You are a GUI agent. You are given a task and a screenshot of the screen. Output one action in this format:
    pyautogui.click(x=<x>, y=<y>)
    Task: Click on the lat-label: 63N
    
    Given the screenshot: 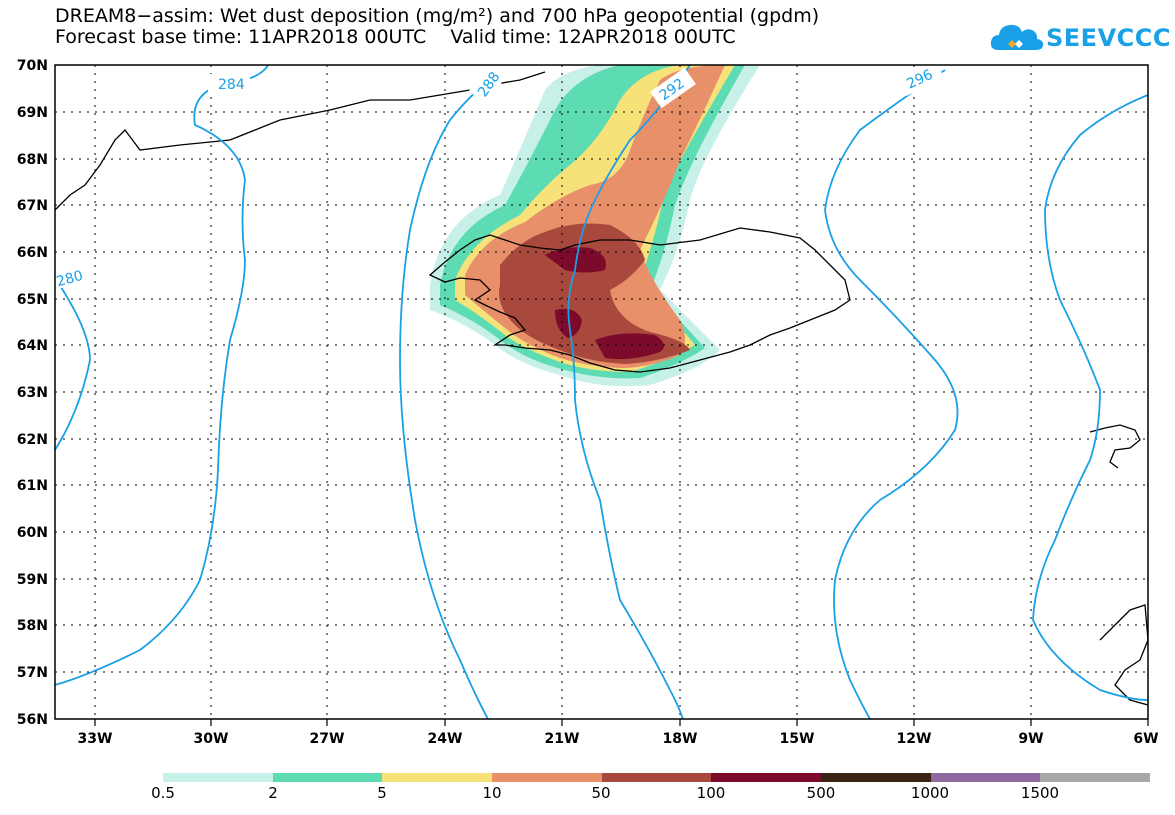 What is the action you would take?
    pyautogui.click(x=32, y=393)
    